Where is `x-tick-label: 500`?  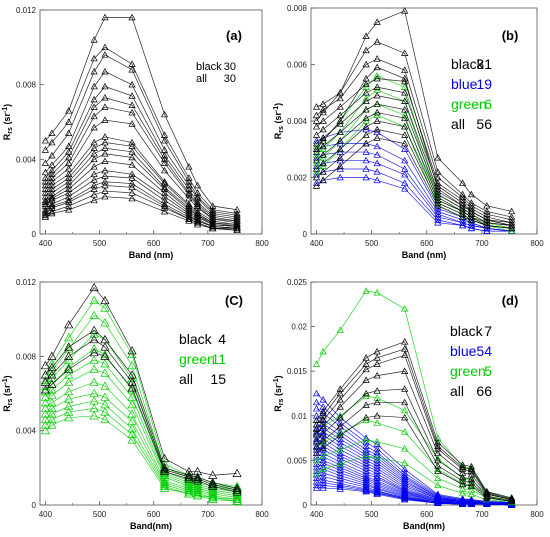 x-tick-label: 500 is located at coordinates (372, 243).